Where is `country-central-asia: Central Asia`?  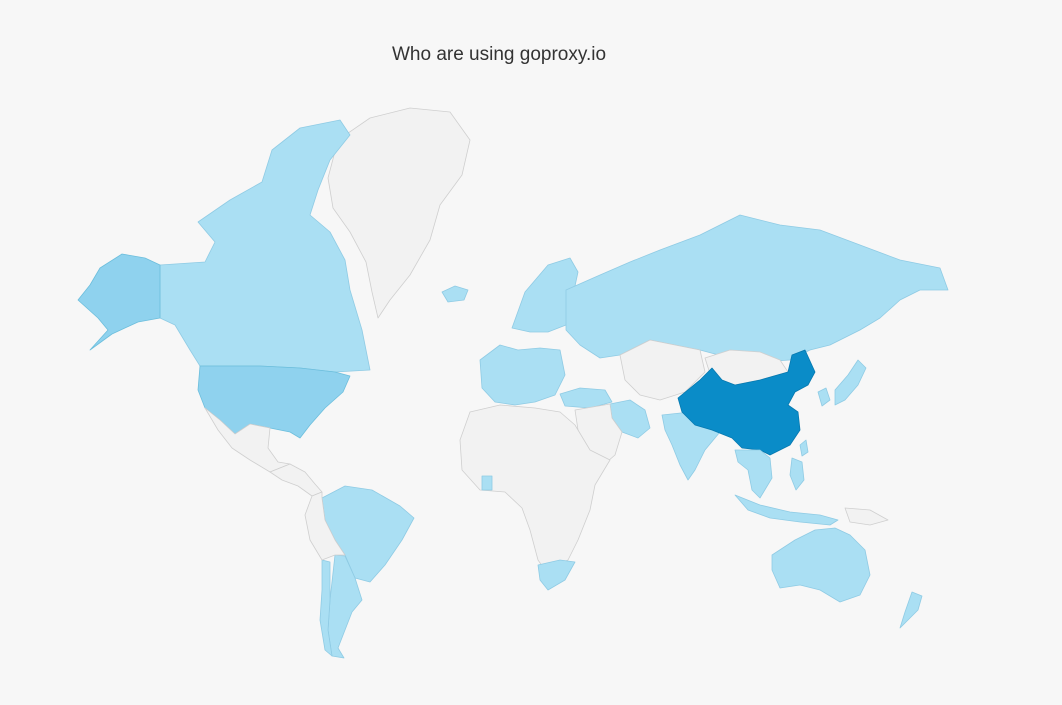
country-central-asia: Central Asia is located at coordinates (662, 370).